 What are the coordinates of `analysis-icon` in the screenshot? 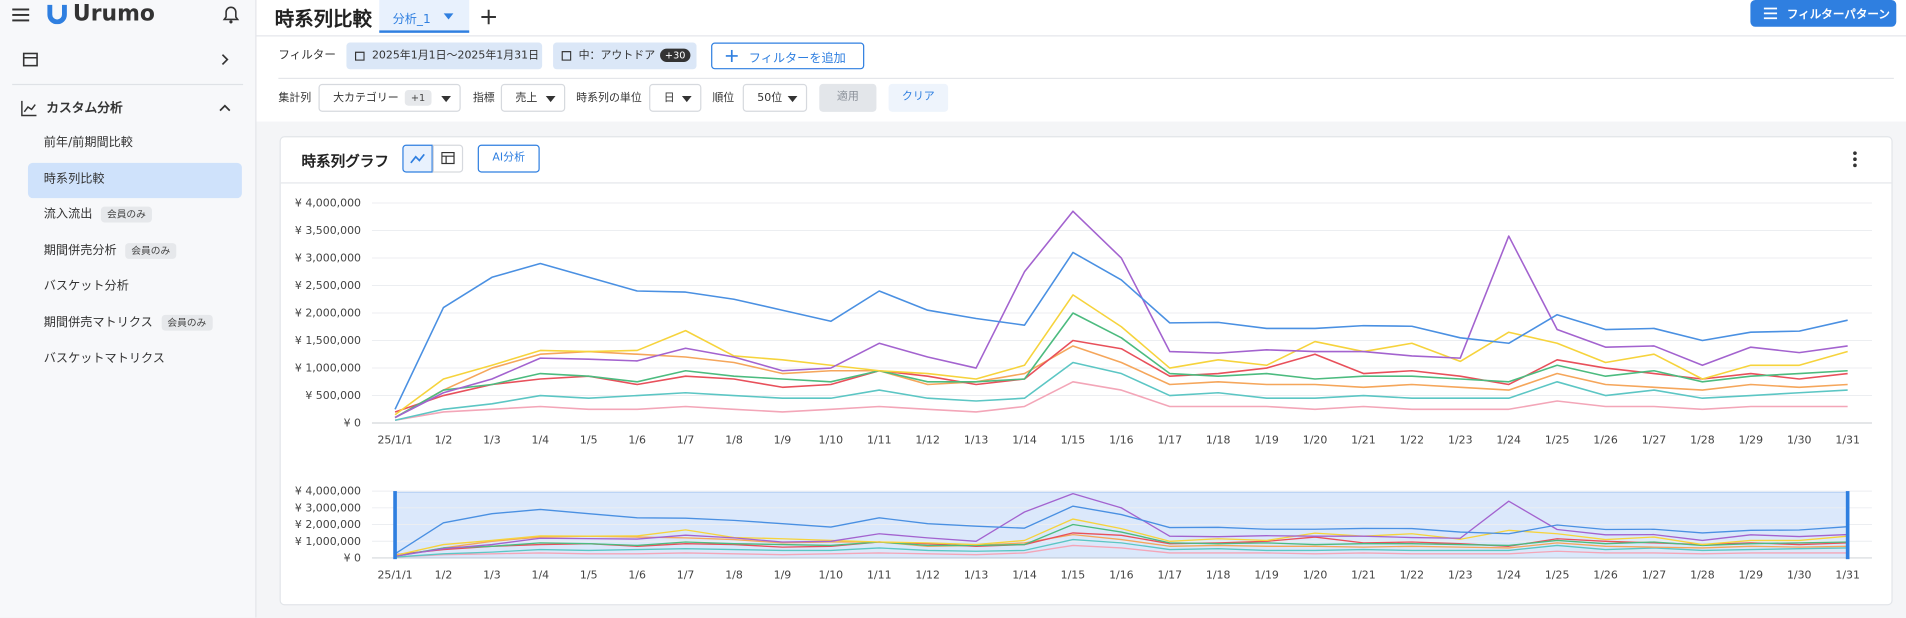 It's located at (29, 108).